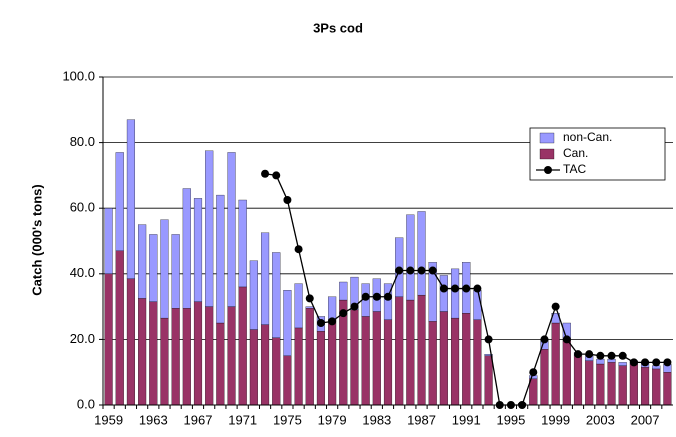 This screenshot has height=437, width=676. What do you see at coordinates (82, 338) in the screenshot?
I see `y-tick-label: 20.0` at bounding box center [82, 338].